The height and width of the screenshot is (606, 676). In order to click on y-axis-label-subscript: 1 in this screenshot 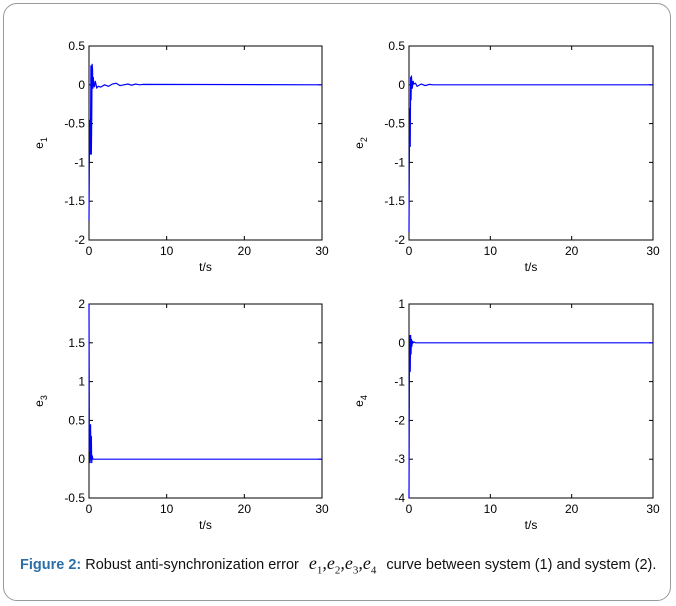, I will do `click(44, 139)`.